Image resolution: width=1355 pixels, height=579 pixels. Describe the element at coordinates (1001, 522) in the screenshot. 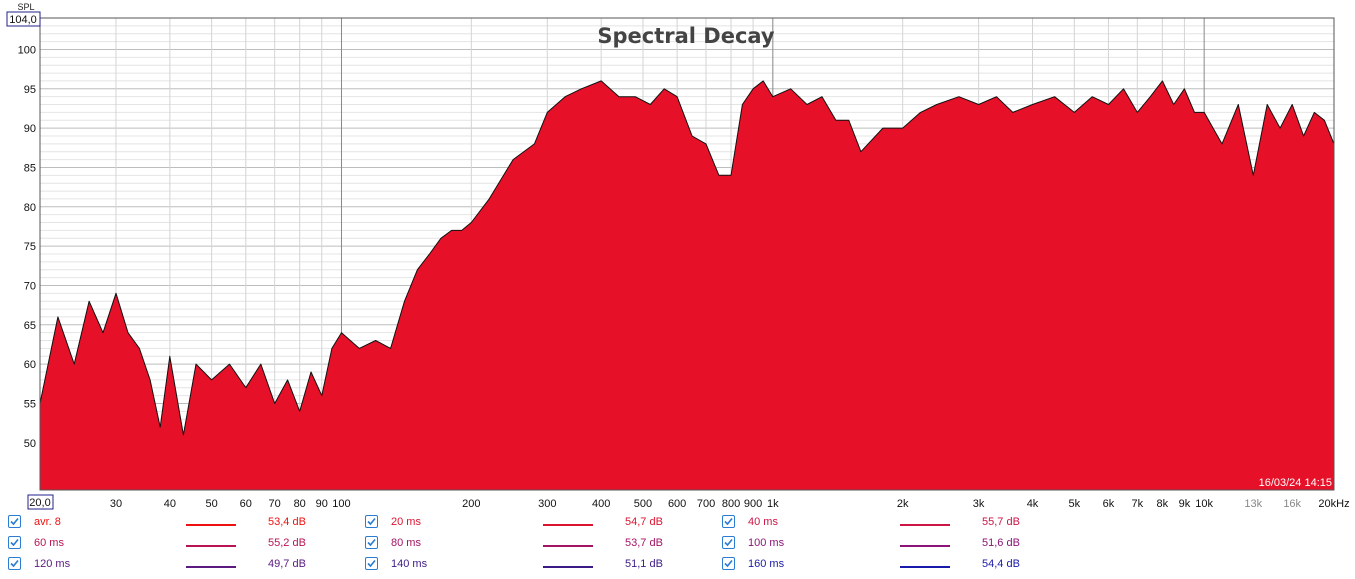

I see `legend-level: 55,7 dB` at that location.